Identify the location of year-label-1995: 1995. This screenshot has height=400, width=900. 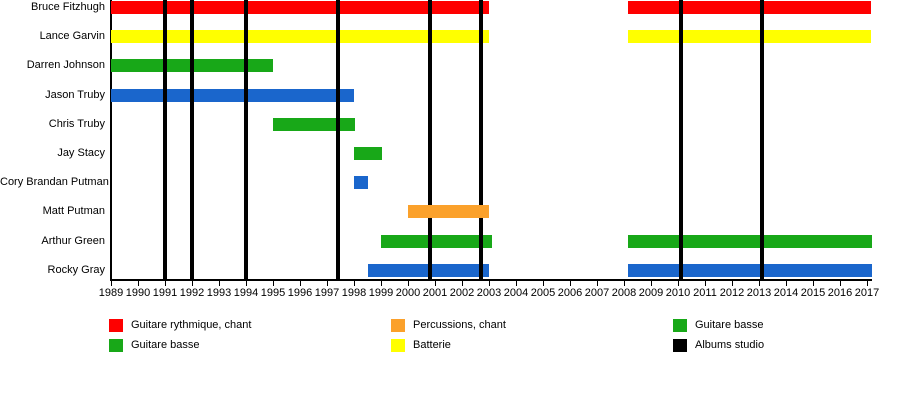
(273, 293).